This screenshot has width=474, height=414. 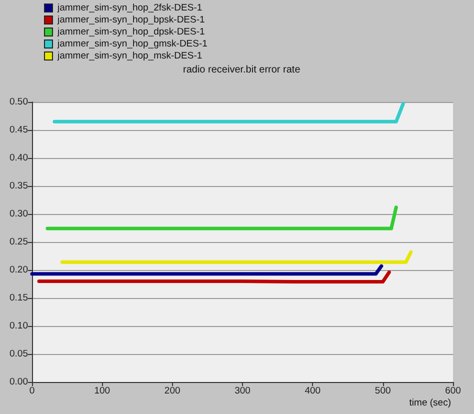 What do you see at coordinates (19, 102) in the screenshot?
I see `y-tick-label: 0.50` at bounding box center [19, 102].